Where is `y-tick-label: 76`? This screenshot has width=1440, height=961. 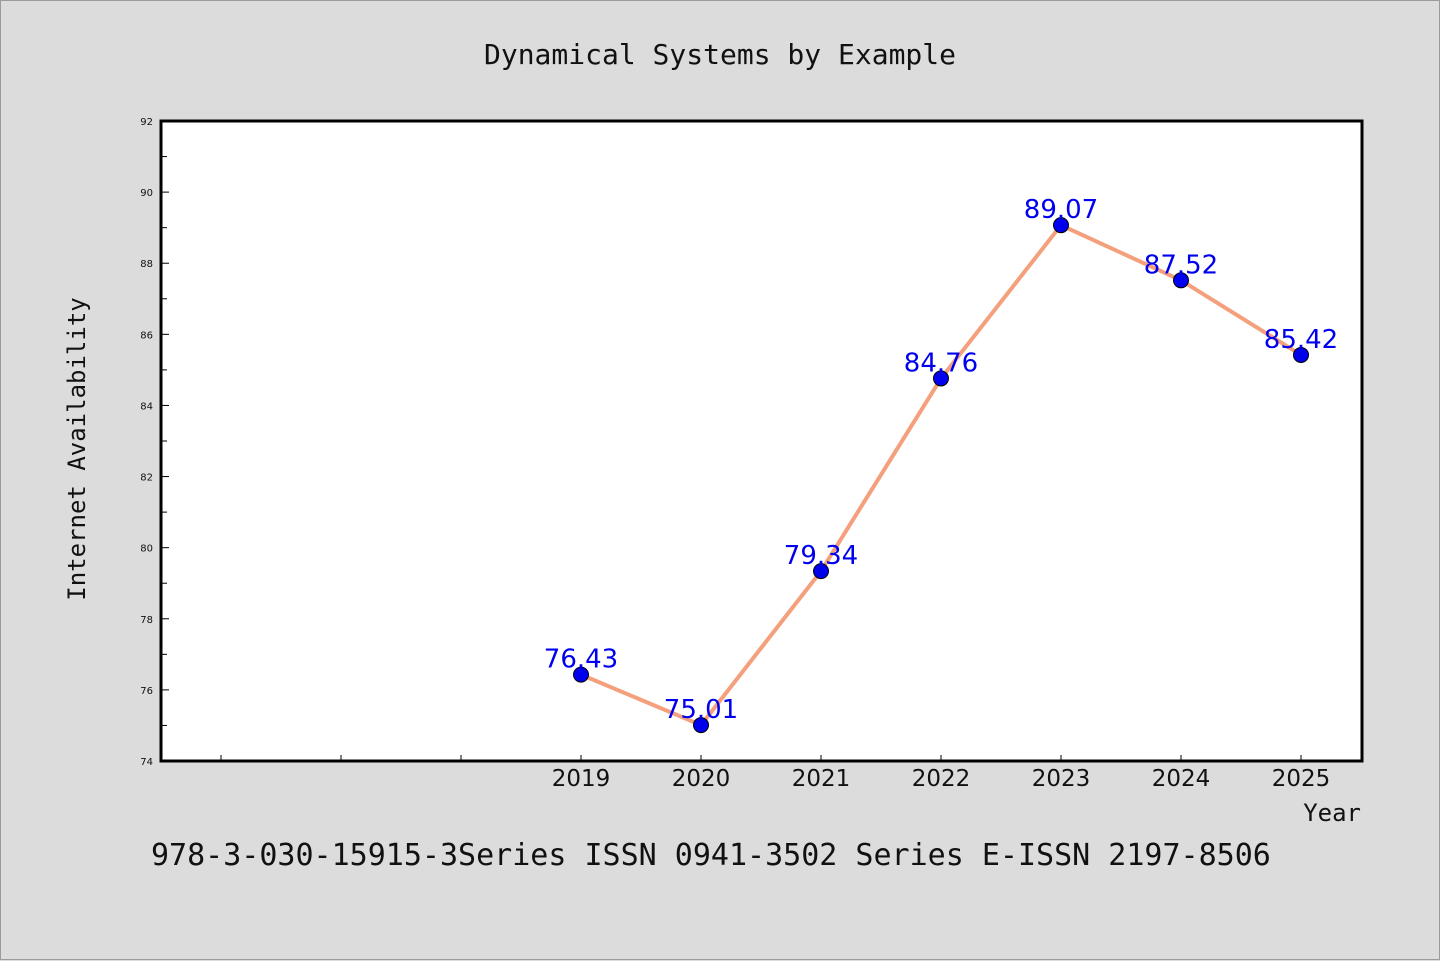 y-tick-label: 76 is located at coordinates (146, 691).